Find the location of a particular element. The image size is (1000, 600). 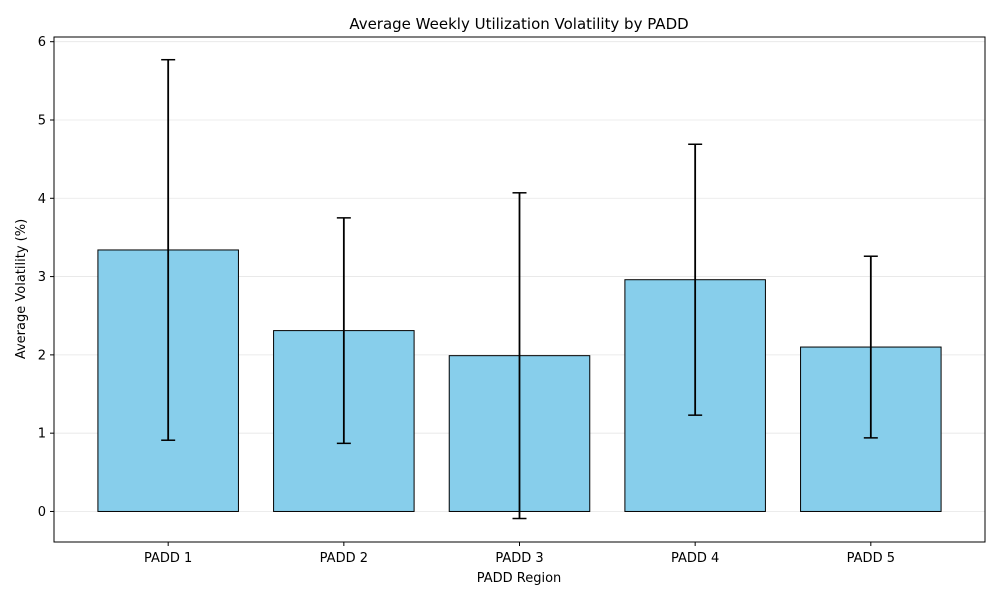

y-tick-label: 1 is located at coordinates (42, 434).